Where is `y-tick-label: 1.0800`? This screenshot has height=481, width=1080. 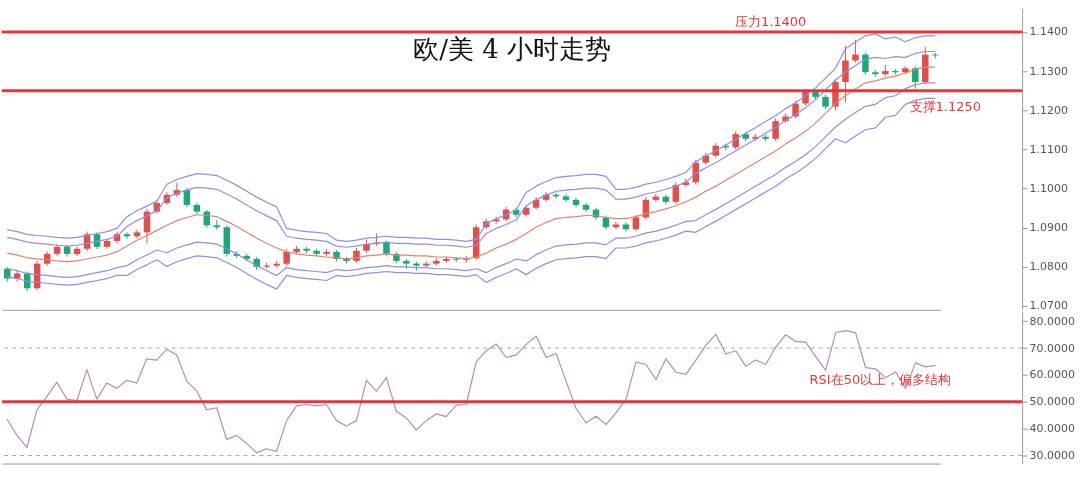 y-tick-label: 1.0800 is located at coordinates (1048, 267).